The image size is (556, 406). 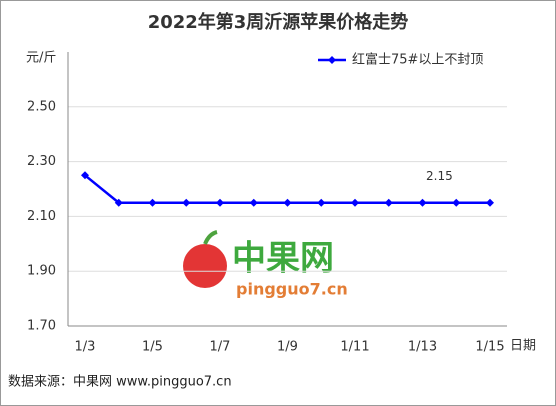 I want to click on source: 数据来源：中果网 www.pingguo7.cn, so click(x=120, y=382).